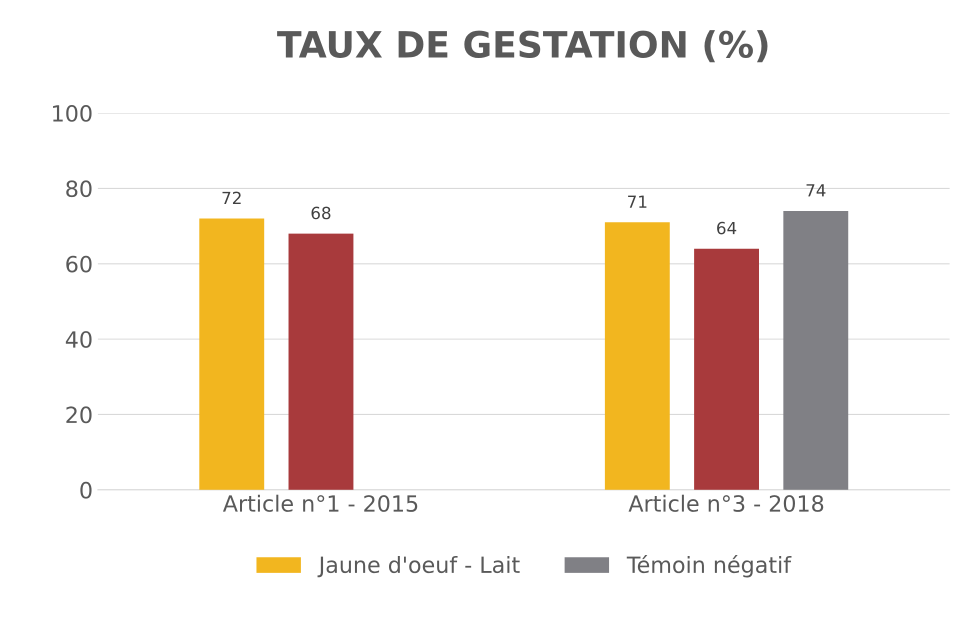  I want to click on data-label: 74, so click(816, 190).